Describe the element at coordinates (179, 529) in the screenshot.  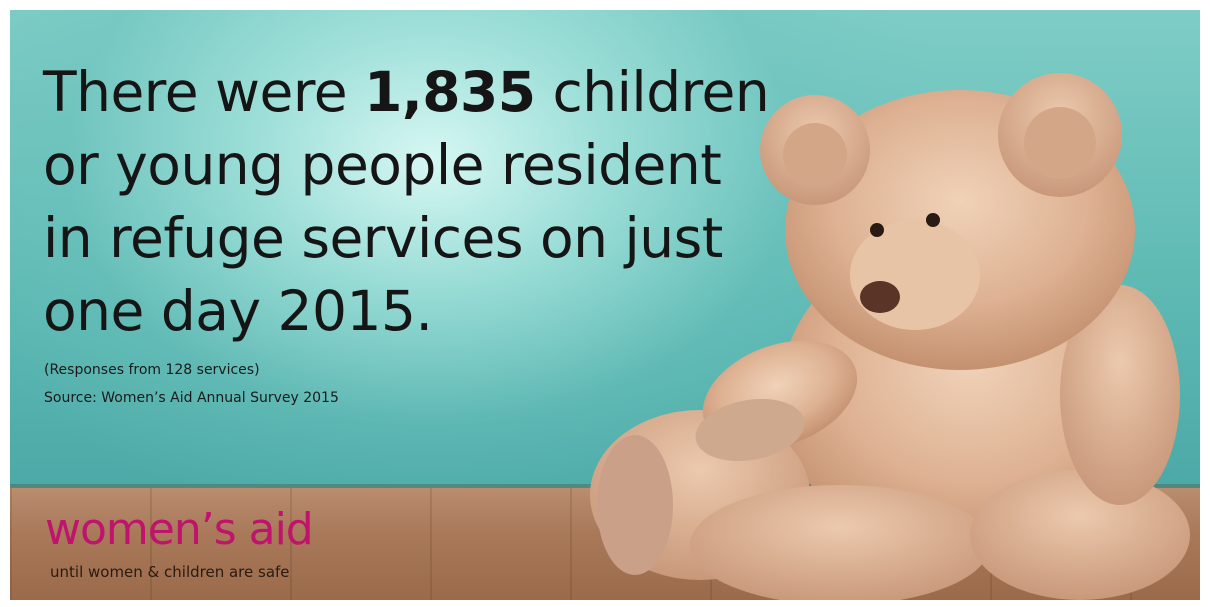
I see `womens-aid-logo: women’s aid` at that location.